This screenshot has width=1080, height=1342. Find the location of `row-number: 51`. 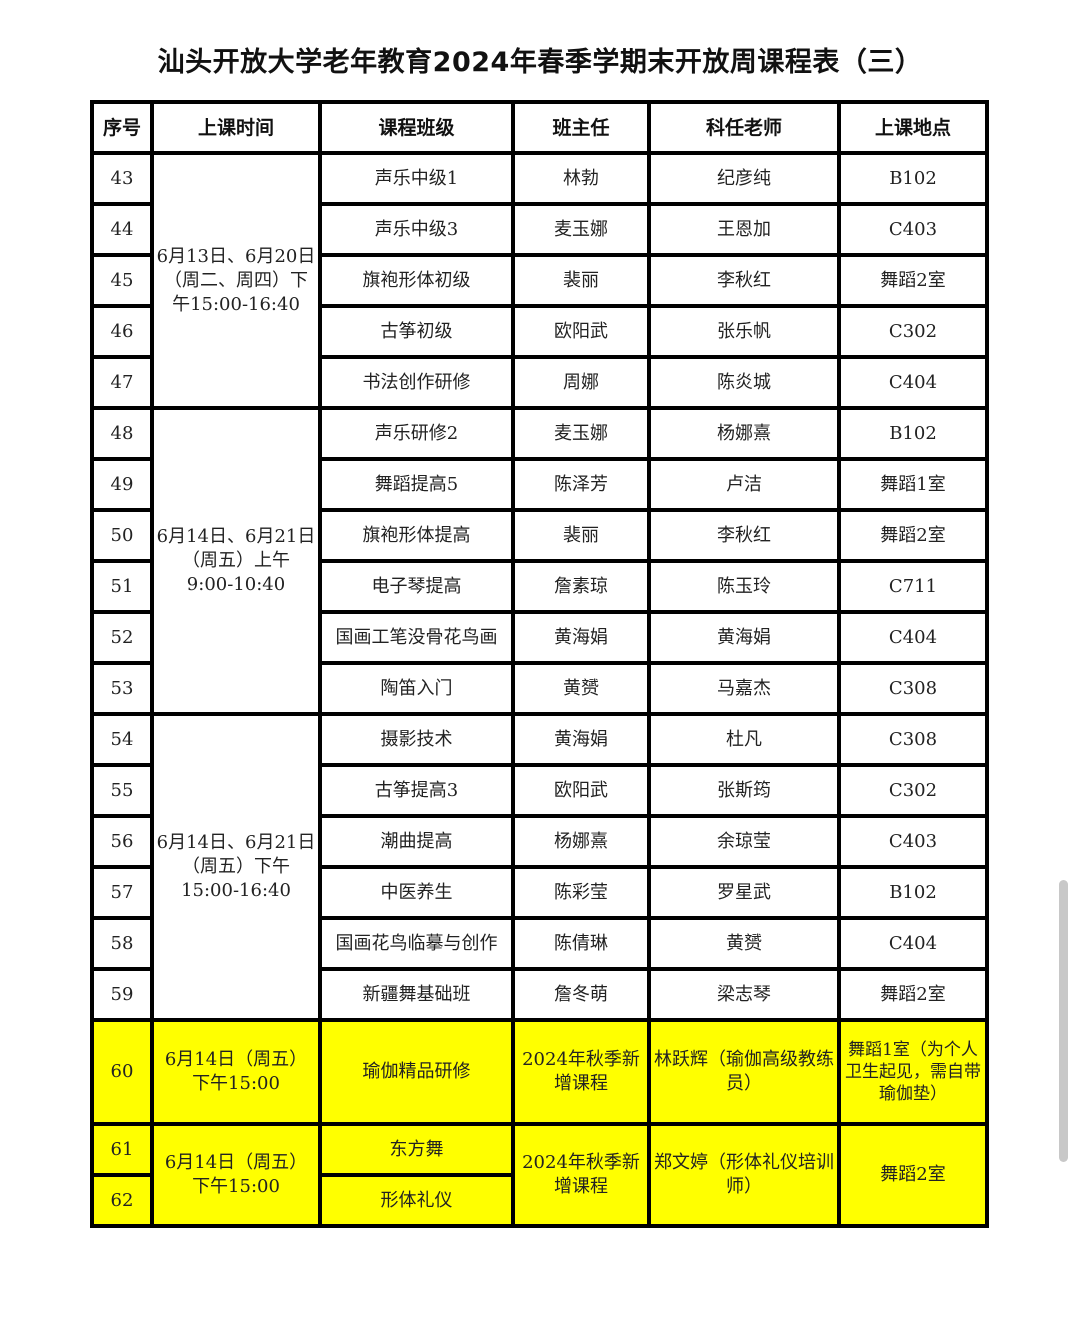

row-number: 51 is located at coordinates (122, 586).